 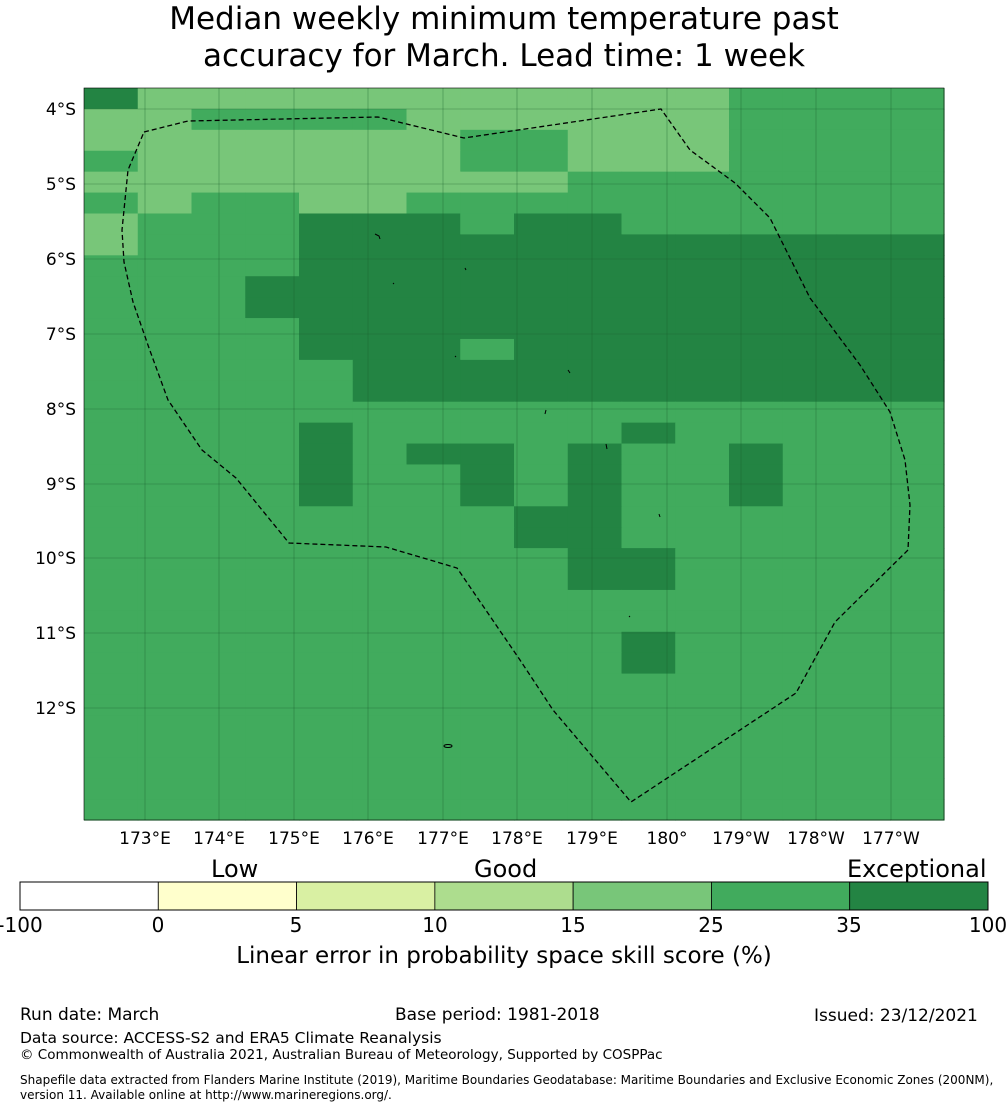 I want to click on colorbar-tick-15: 15, so click(x=573, y=925).